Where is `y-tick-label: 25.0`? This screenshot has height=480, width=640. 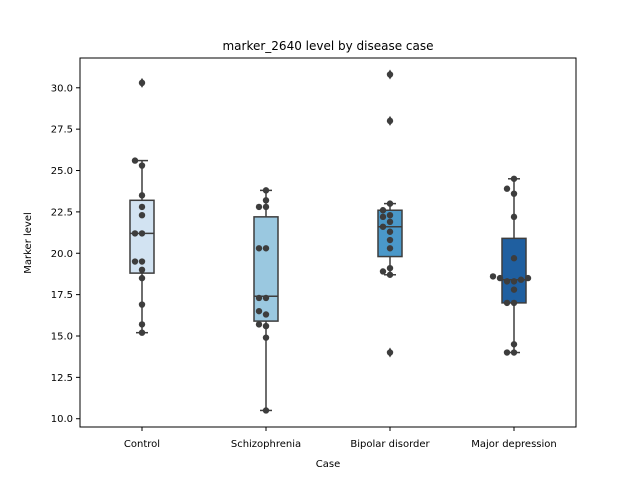 y-tick-label: 25.0 is located at coordinates (62, 171).